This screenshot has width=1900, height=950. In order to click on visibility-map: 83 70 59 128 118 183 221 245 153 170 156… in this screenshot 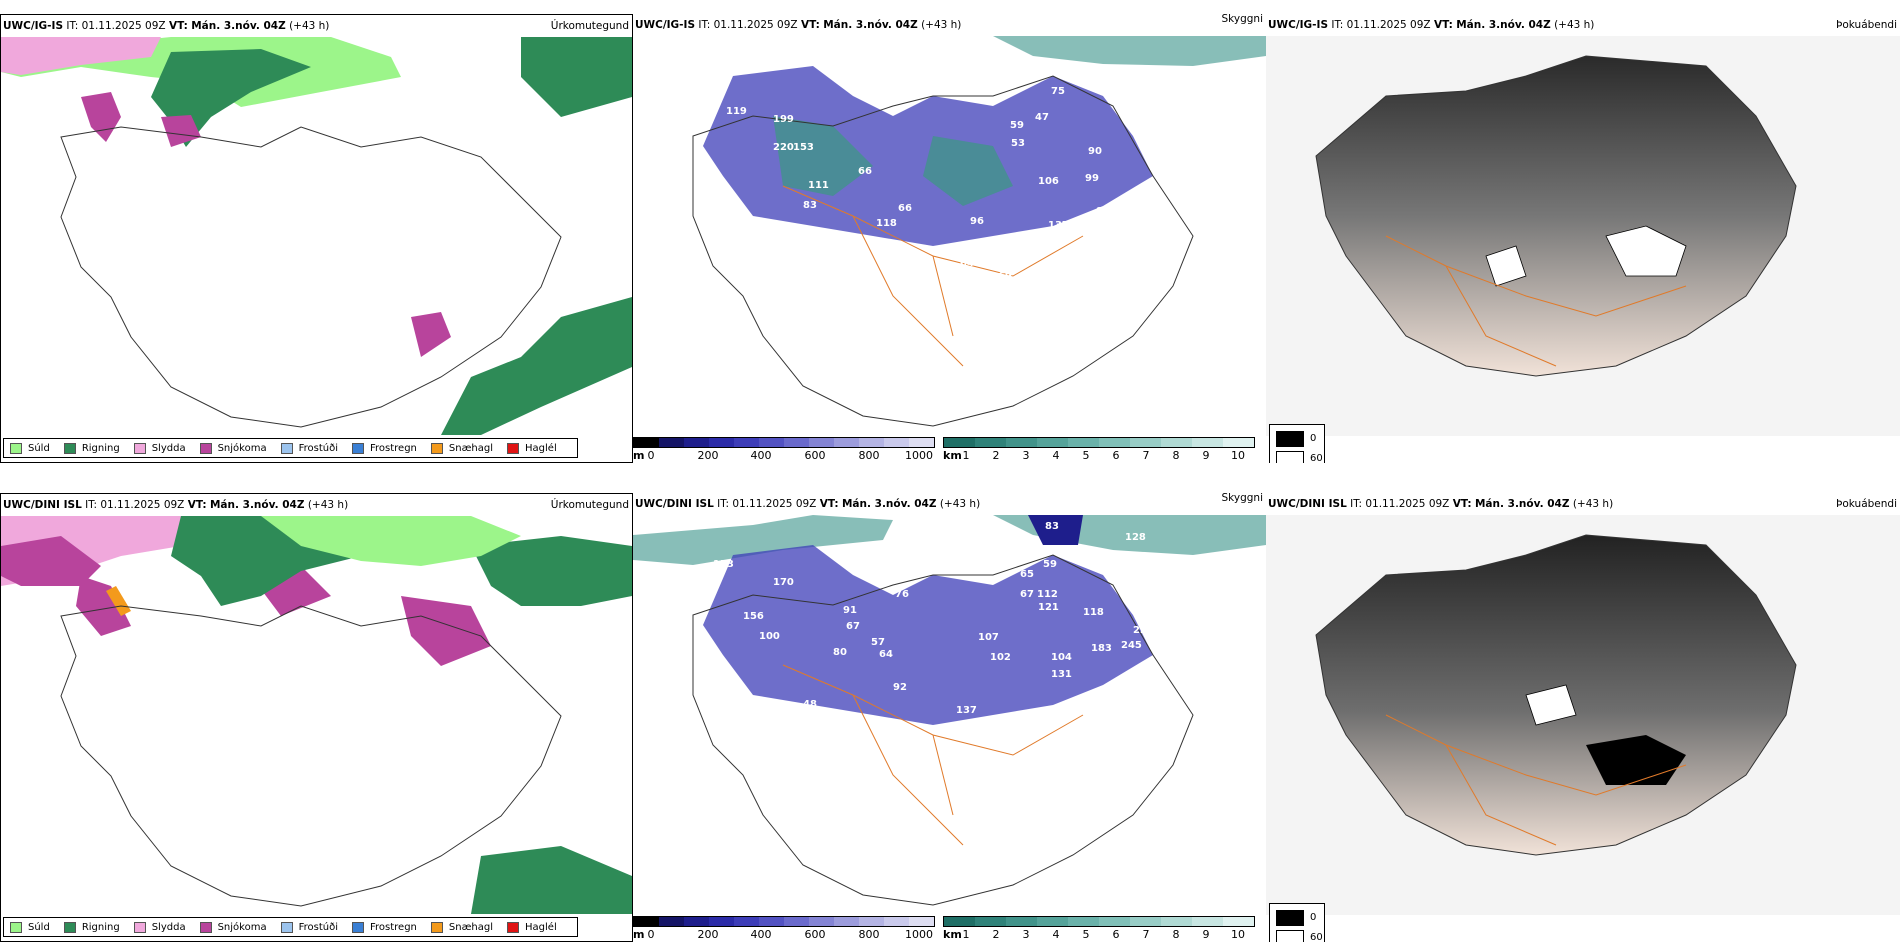, I will do `click(949, 713)`.